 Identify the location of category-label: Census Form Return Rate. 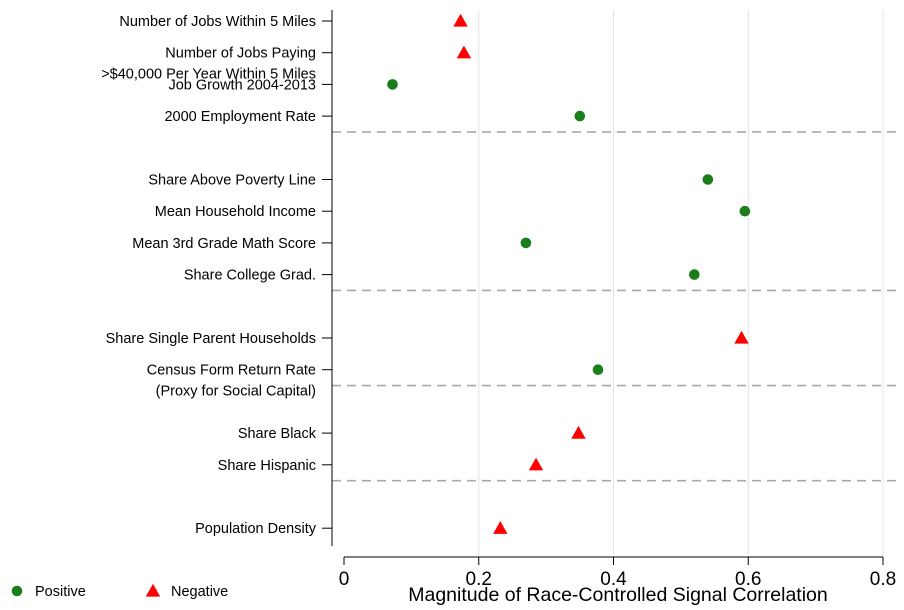
(231, 371).